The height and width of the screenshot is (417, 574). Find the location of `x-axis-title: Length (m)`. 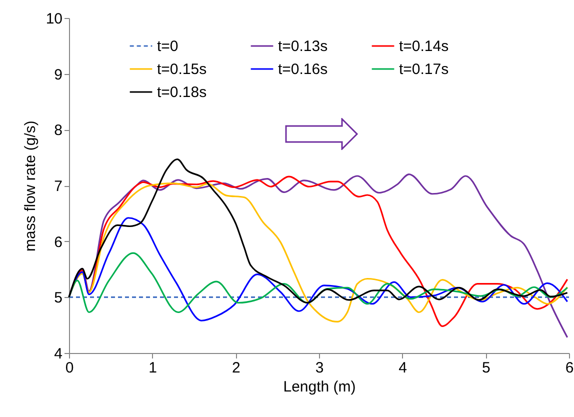

x-axis-title: Length (m) is located at coordinates (319, 387).